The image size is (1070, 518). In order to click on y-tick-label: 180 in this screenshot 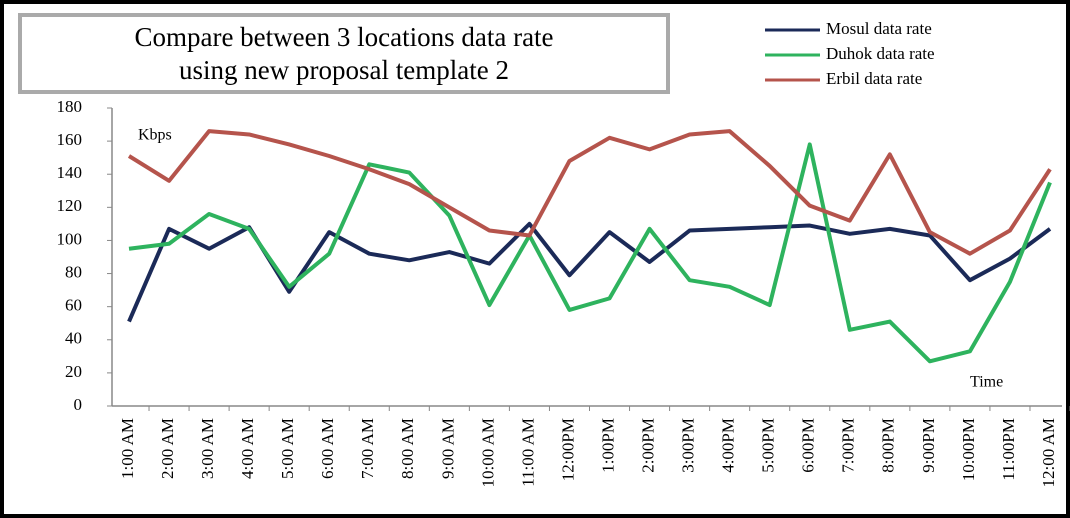, I will do `click(70, 106)`.